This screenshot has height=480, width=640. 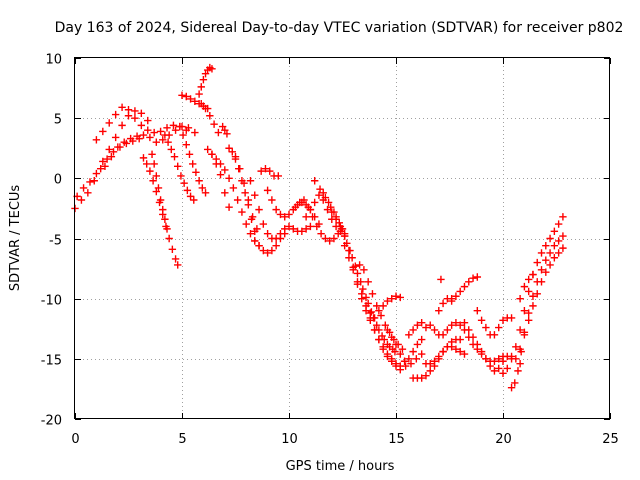 What do you see at coordinates (289, 439) in the screenshot?
I see `x-tick-label: 10` at bounding box center [289, 439].